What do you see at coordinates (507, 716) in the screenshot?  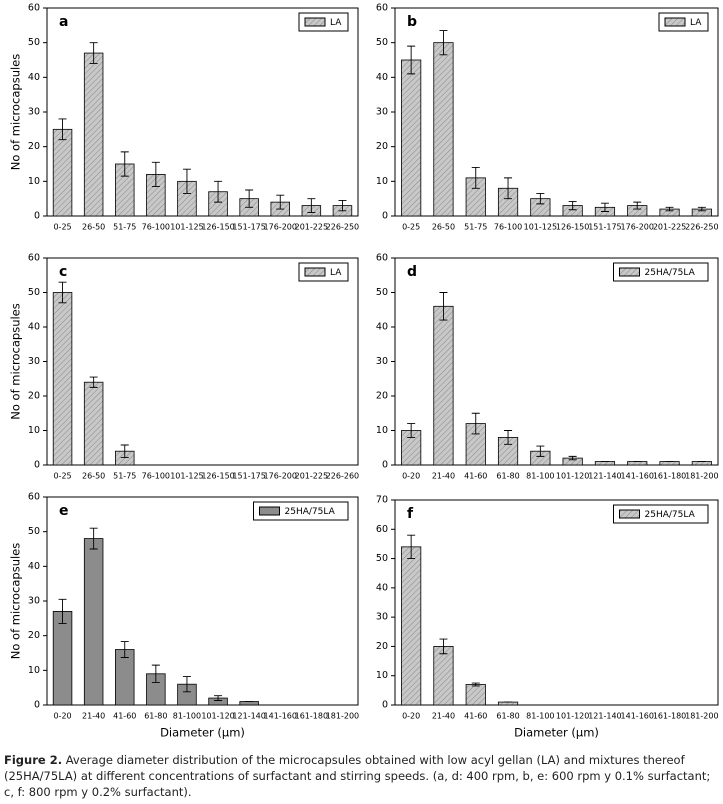 I see `x-tick-label: 61-80` at bounding box center [507, 716].